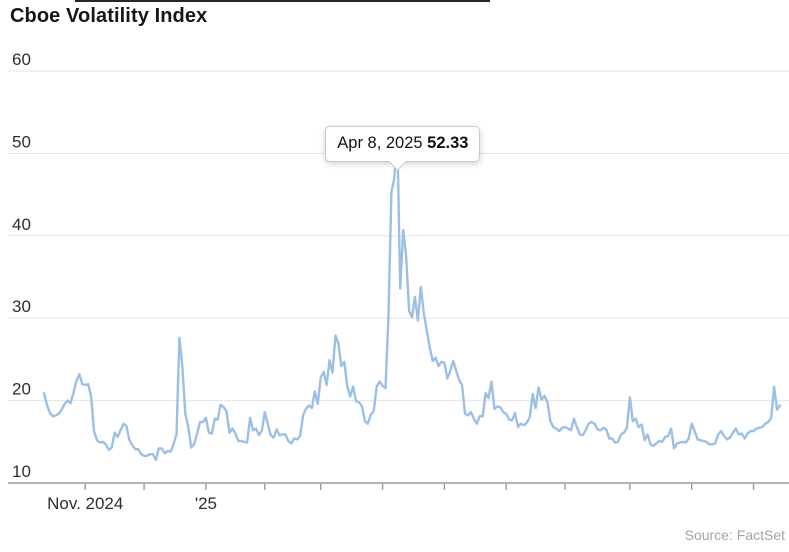 The height and width of the screenshot is (552, 789). What do you see at coordinates (21, 471) in the screenshot?
I see `y-axis-label: 10` at bounding box center [21, 471].